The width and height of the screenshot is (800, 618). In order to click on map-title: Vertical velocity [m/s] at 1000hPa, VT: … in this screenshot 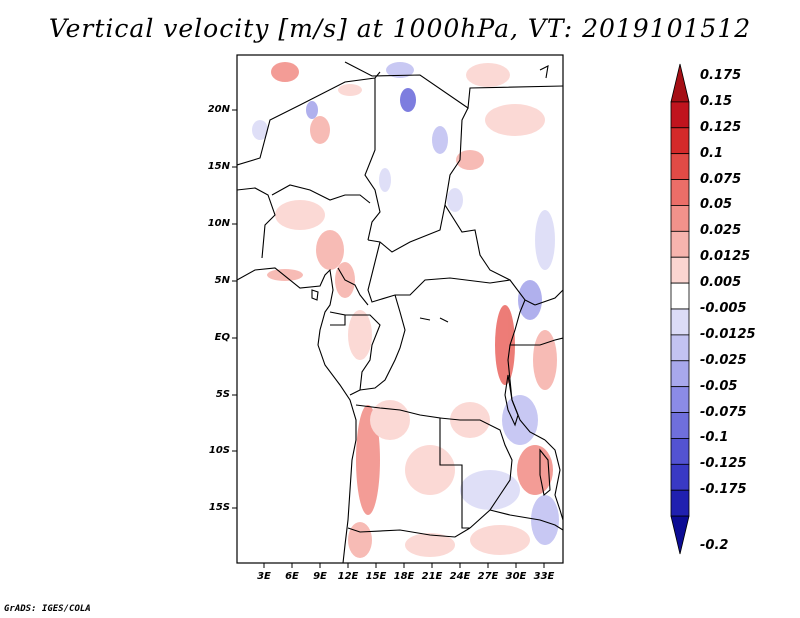, I will do `click(400, 28)`.